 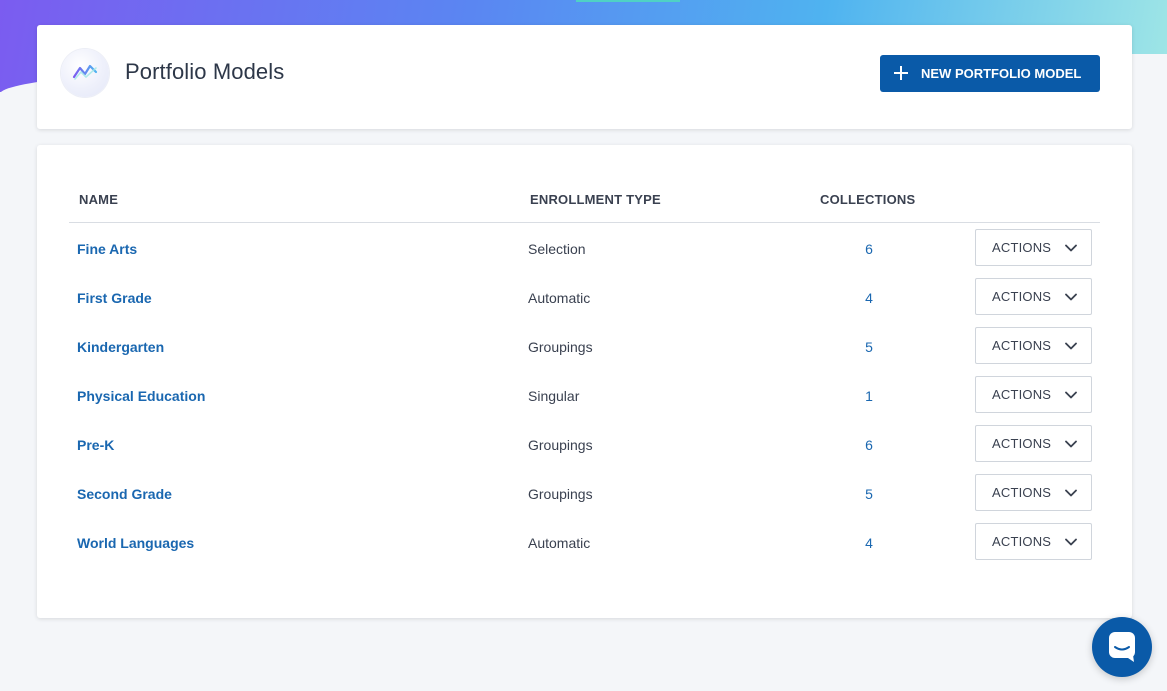 What do you see at coordinates (584, 222) in the screenshot?
I see `header-divider` at bounding box center [584, 222].